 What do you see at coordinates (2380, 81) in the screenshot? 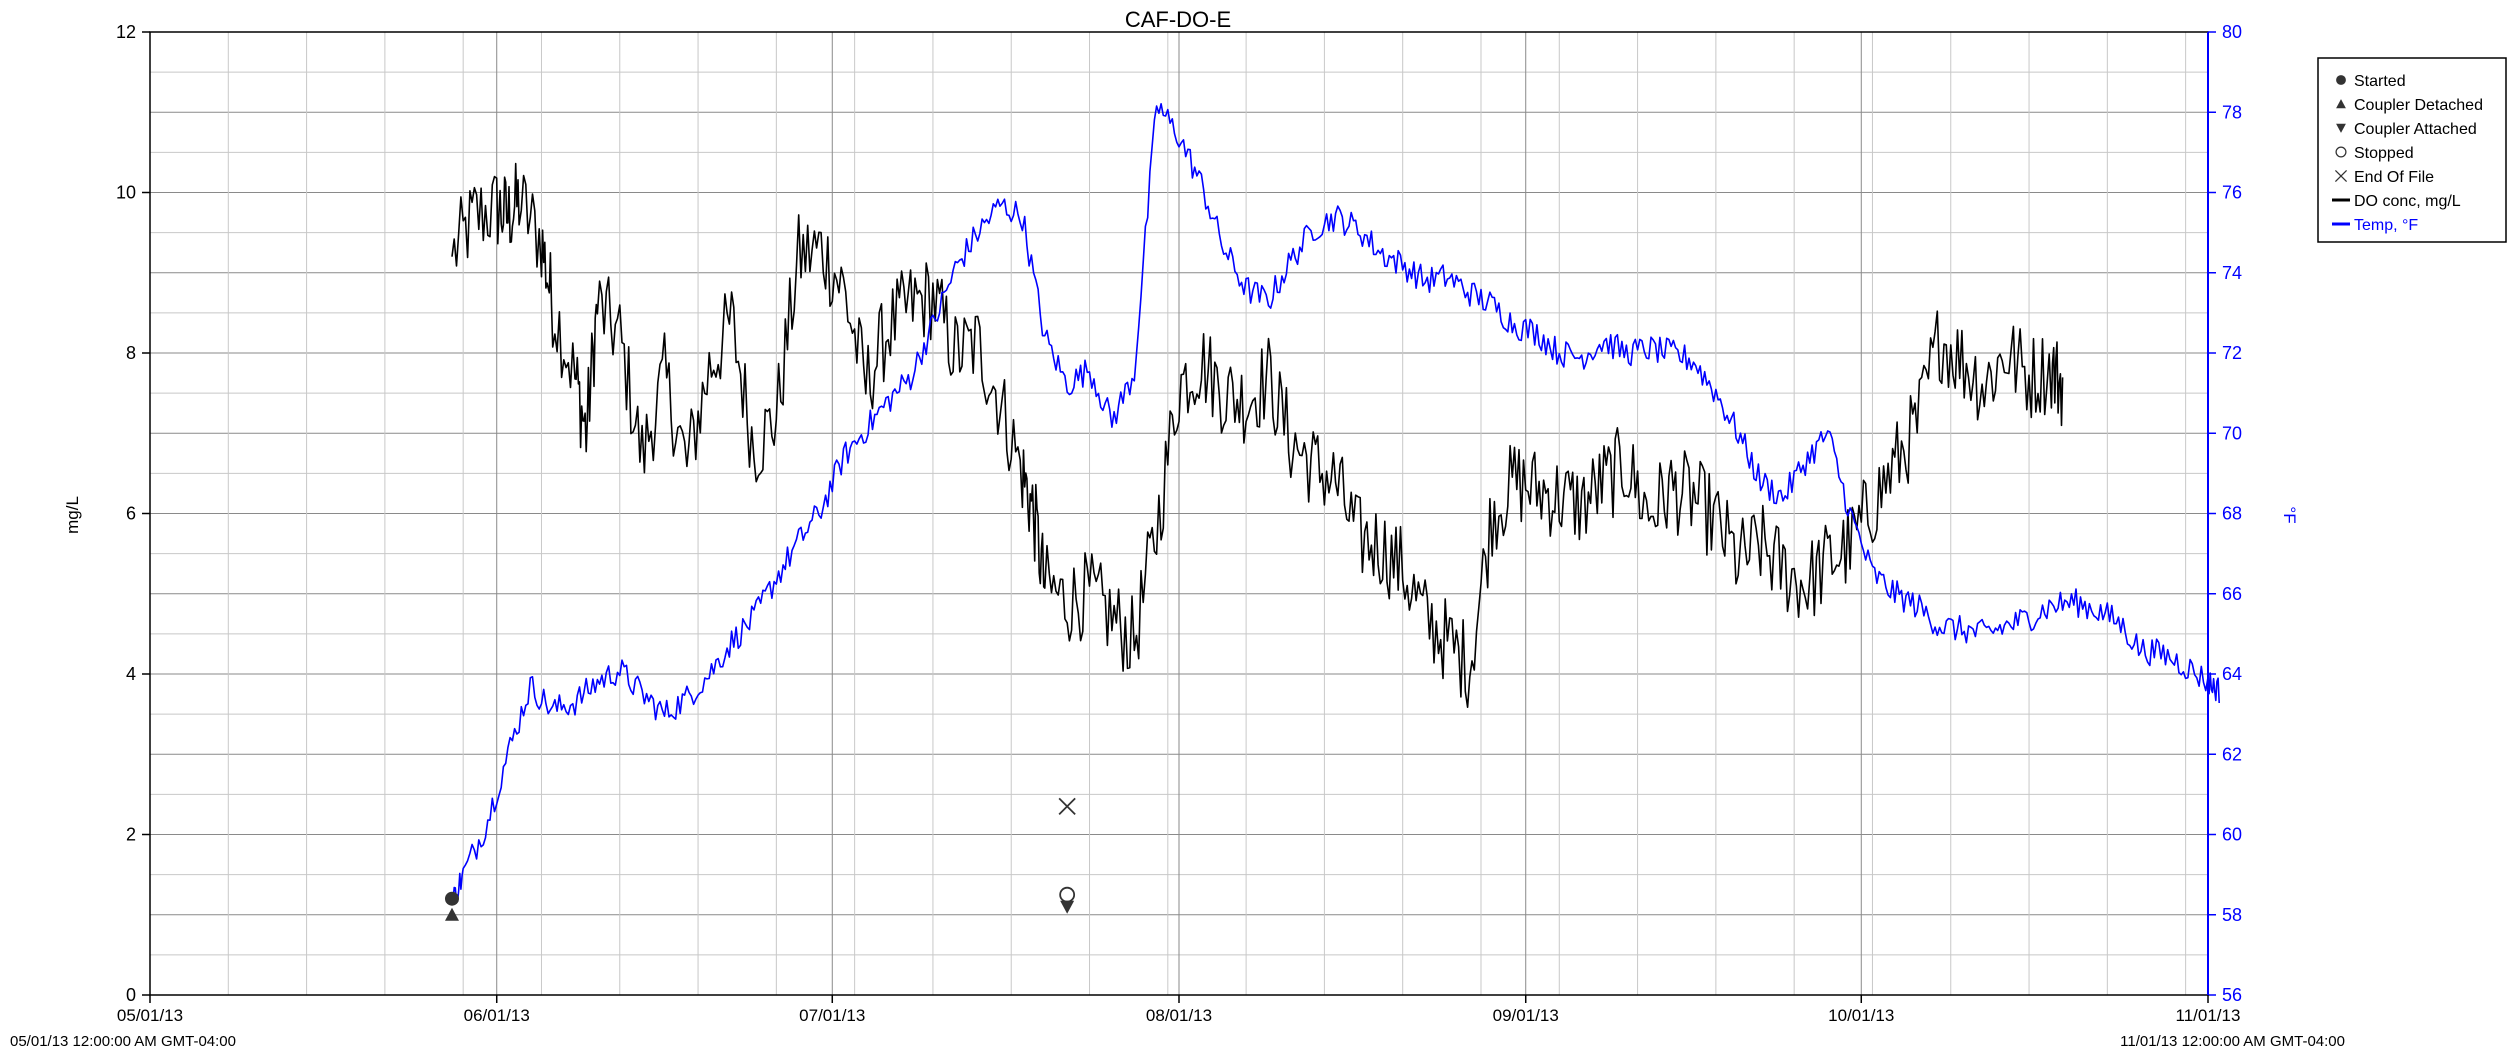
I see `legend-label: Started` at bounding box center [2380, 81].